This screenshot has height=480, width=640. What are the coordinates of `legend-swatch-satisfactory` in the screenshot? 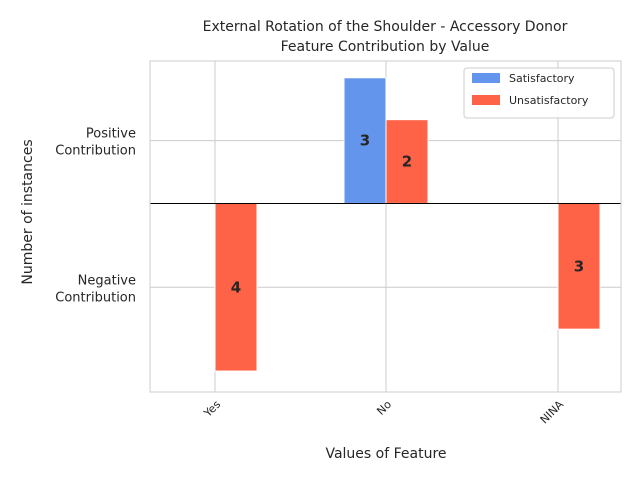 It's located at (486, 78).